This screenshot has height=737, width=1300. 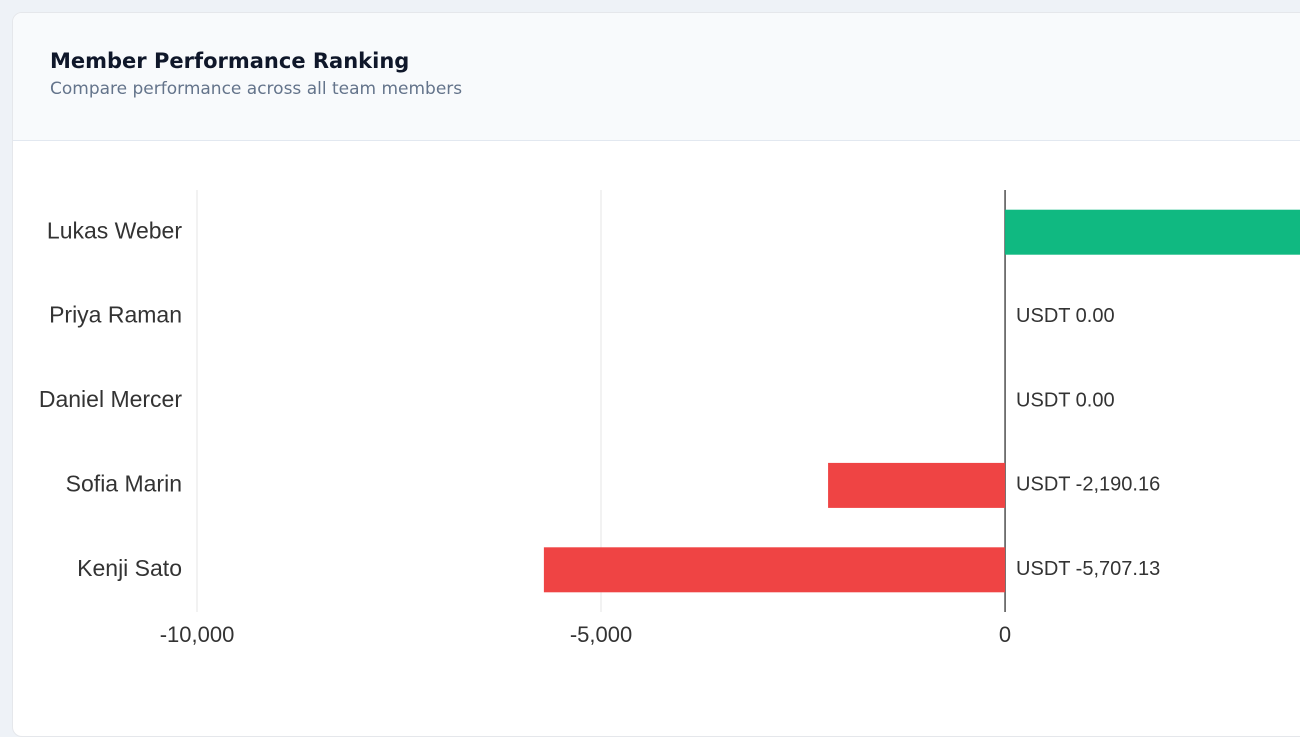 What do you see at coordinates (124, 483) in the screenshot?
I see `y-tick-label: Sofia Marin` at bounding box center [124, 483].